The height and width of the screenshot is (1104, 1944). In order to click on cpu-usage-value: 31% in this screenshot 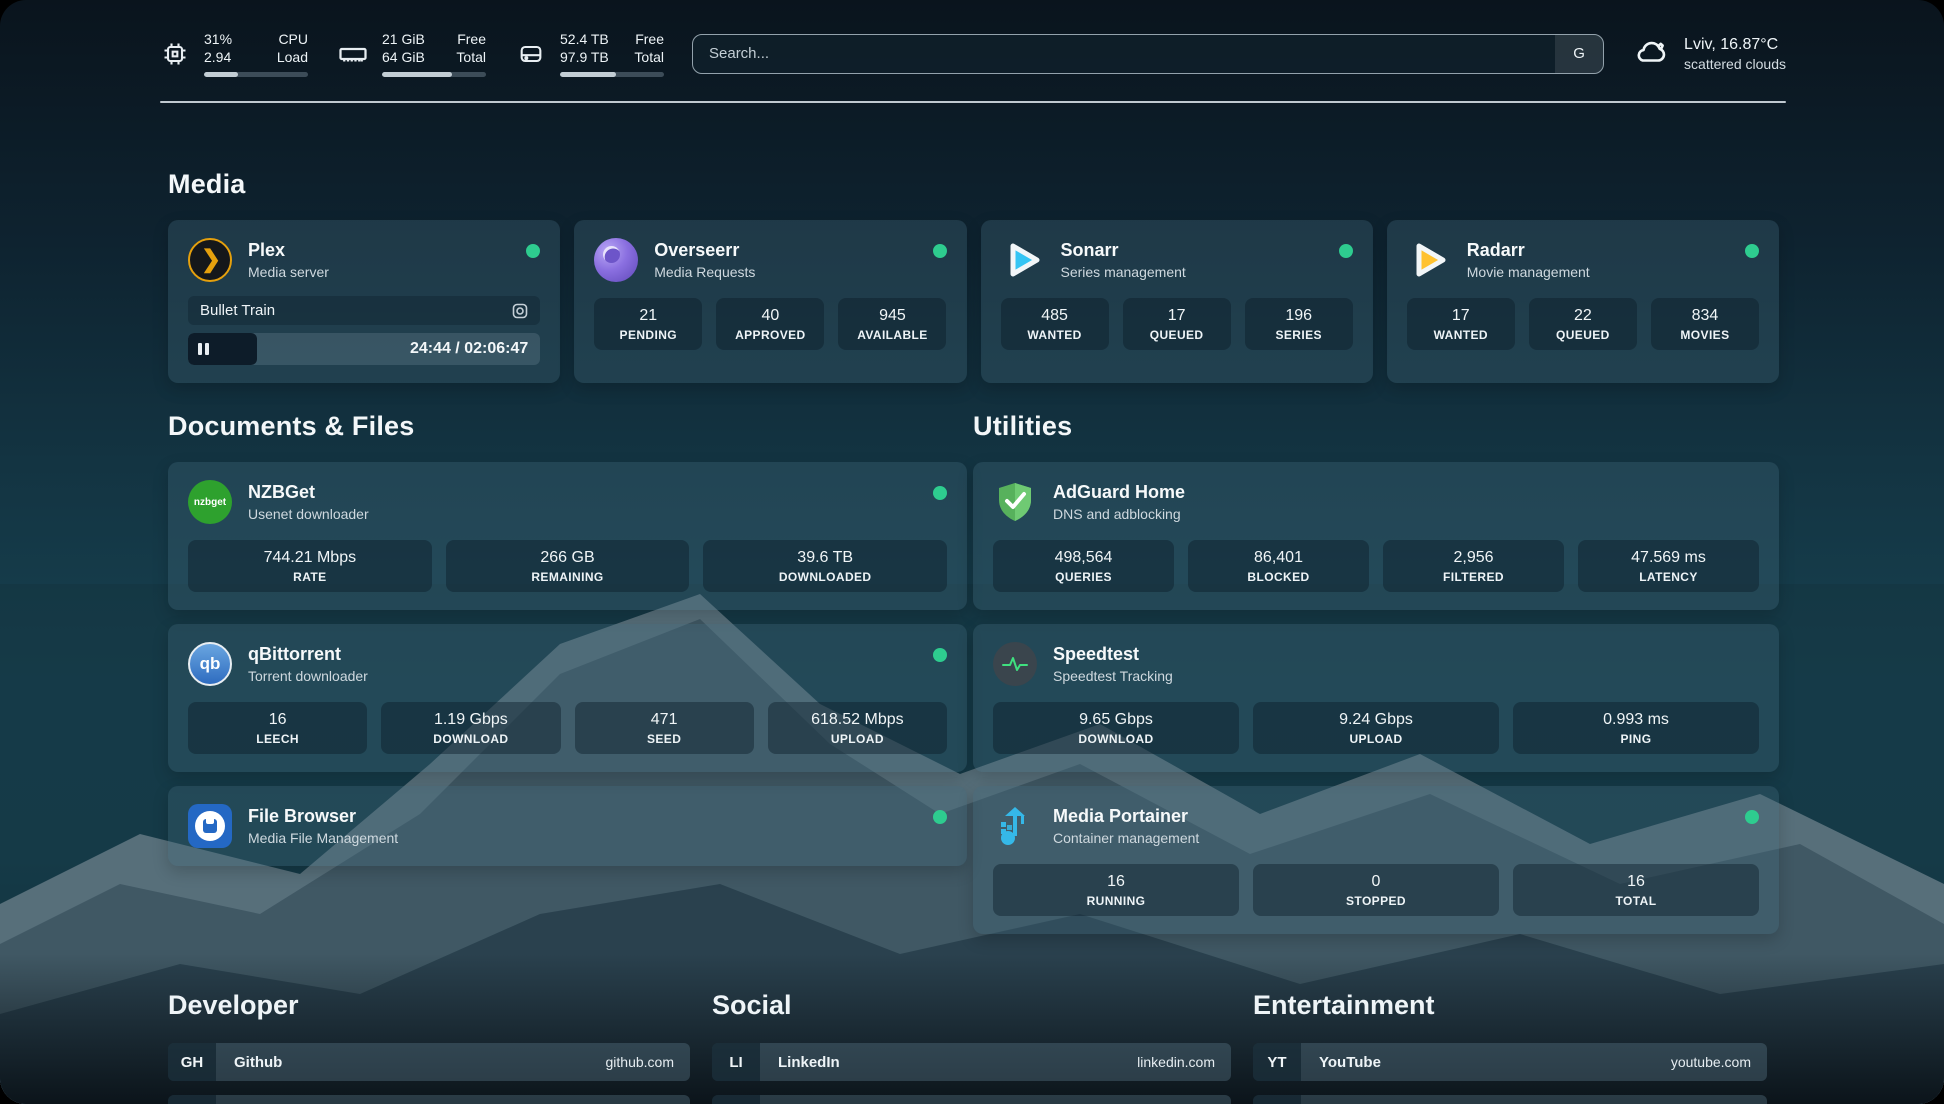, I will do `click(218, 39)`.